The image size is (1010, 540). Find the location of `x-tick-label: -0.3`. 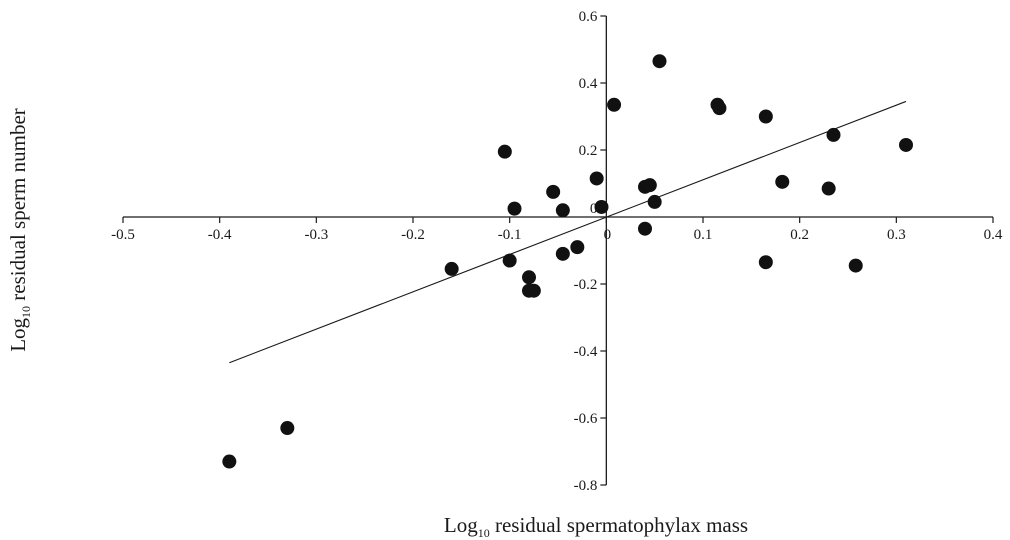

x-tick-label: -0.3 is located at coordinates (316, 235).